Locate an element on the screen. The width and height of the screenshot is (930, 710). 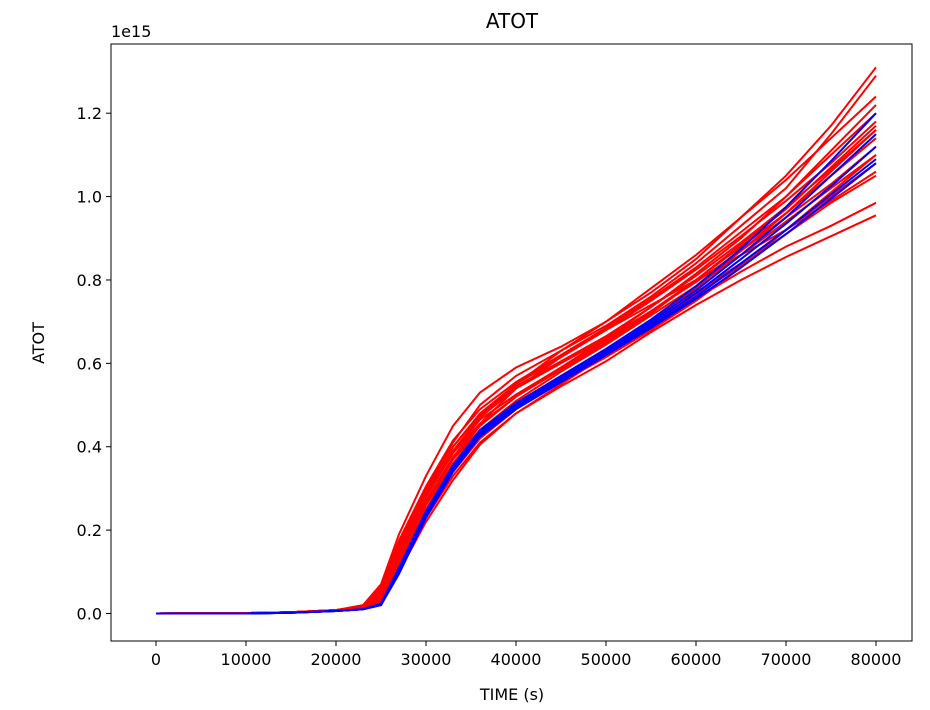
x-tick-label: 10000 is located at coordinates (246, 659).